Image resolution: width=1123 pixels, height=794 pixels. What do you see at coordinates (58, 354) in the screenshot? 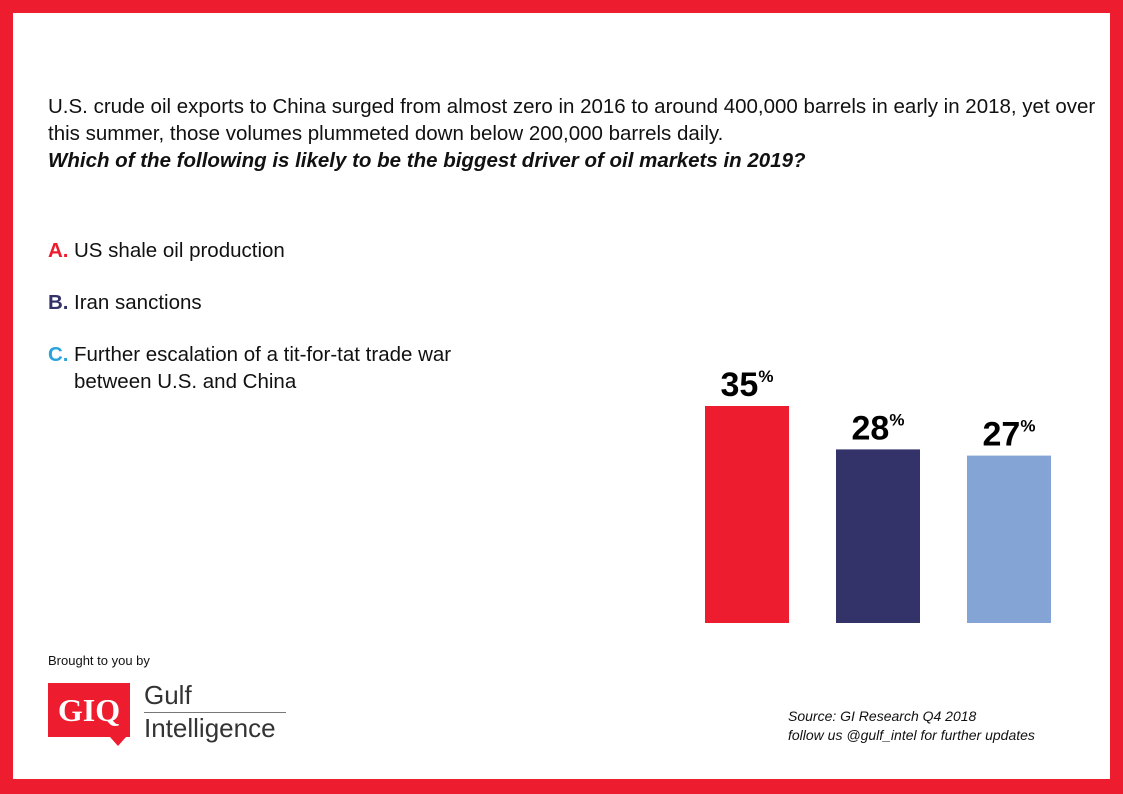
I see `option-c-letter: C.` at bounding box center [58, 354].